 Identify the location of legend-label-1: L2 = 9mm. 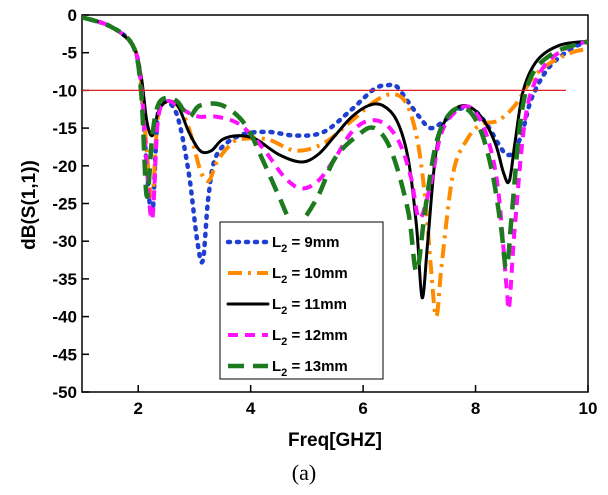
(305, 244).